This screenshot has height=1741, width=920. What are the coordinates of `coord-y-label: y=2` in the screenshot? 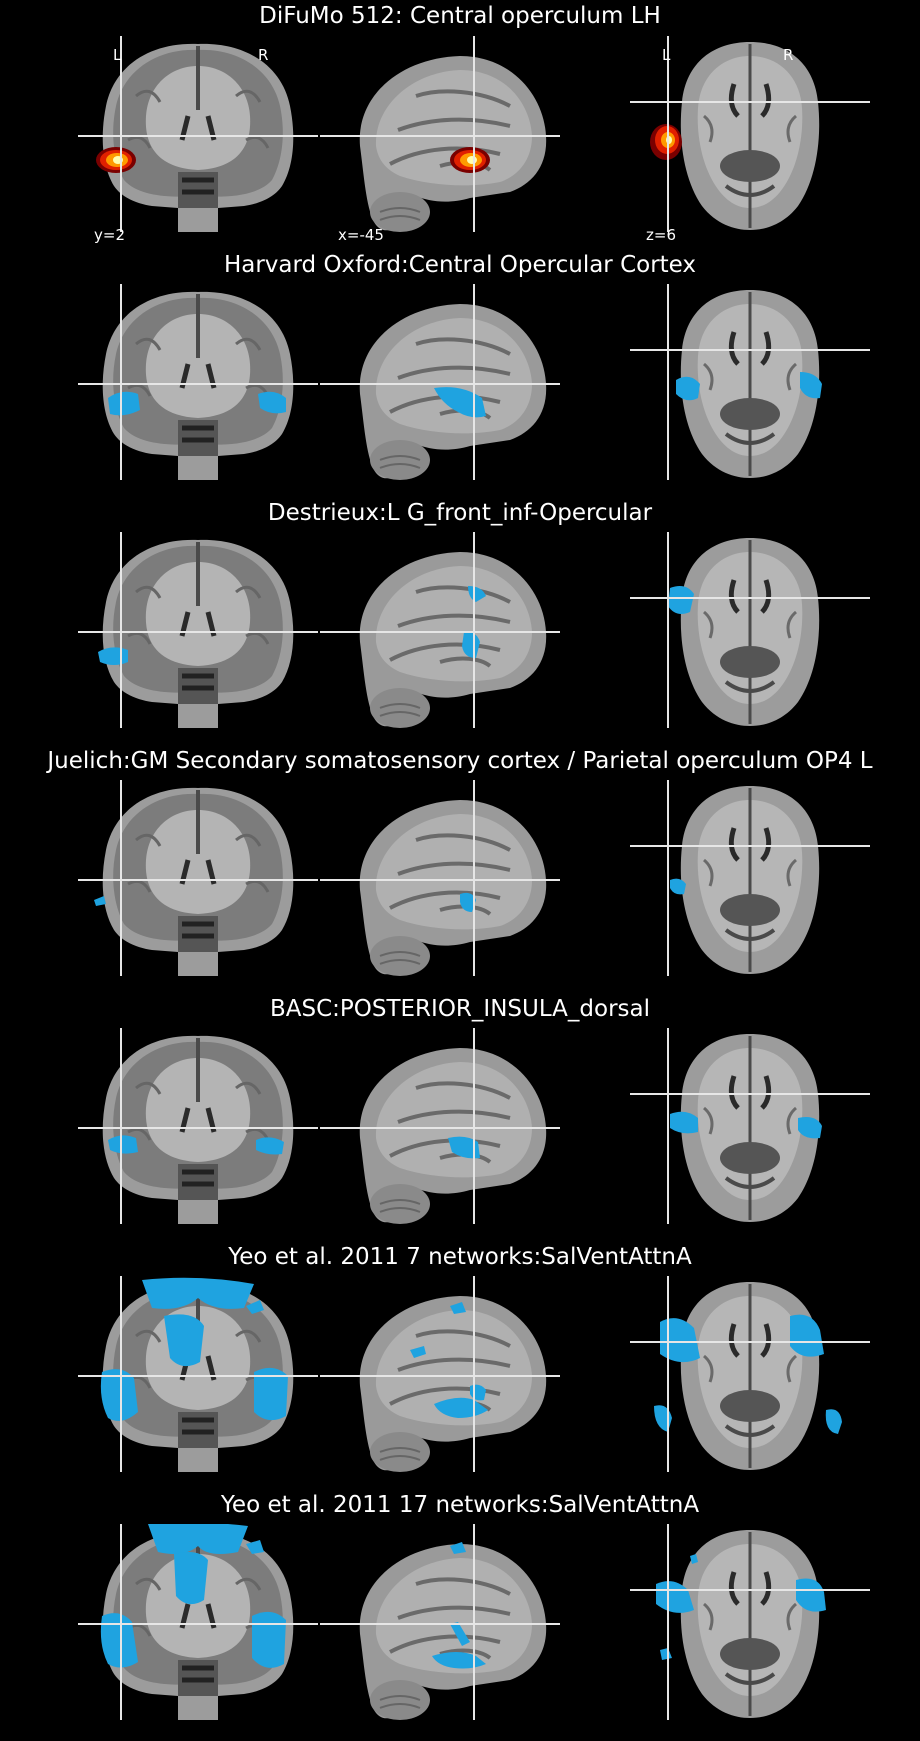 It's located at (109, 235).